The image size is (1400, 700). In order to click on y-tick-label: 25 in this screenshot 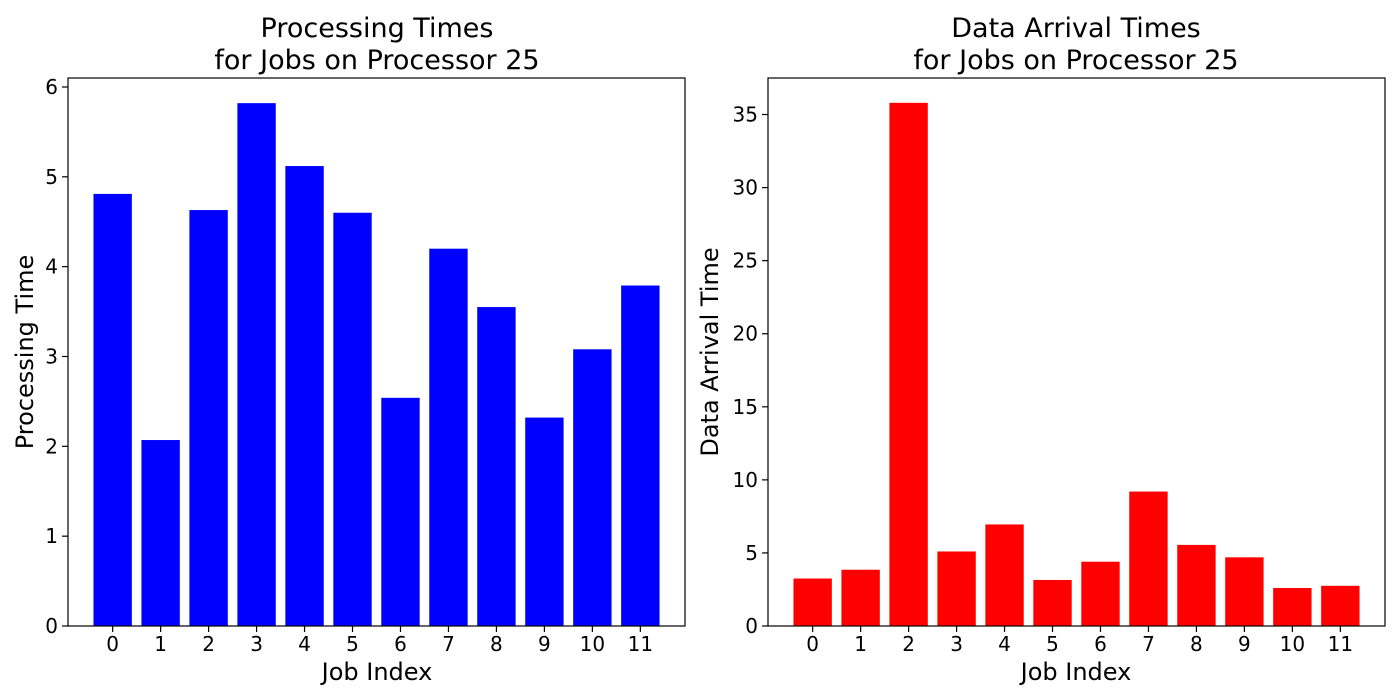, I will do `click(745, 261)`.